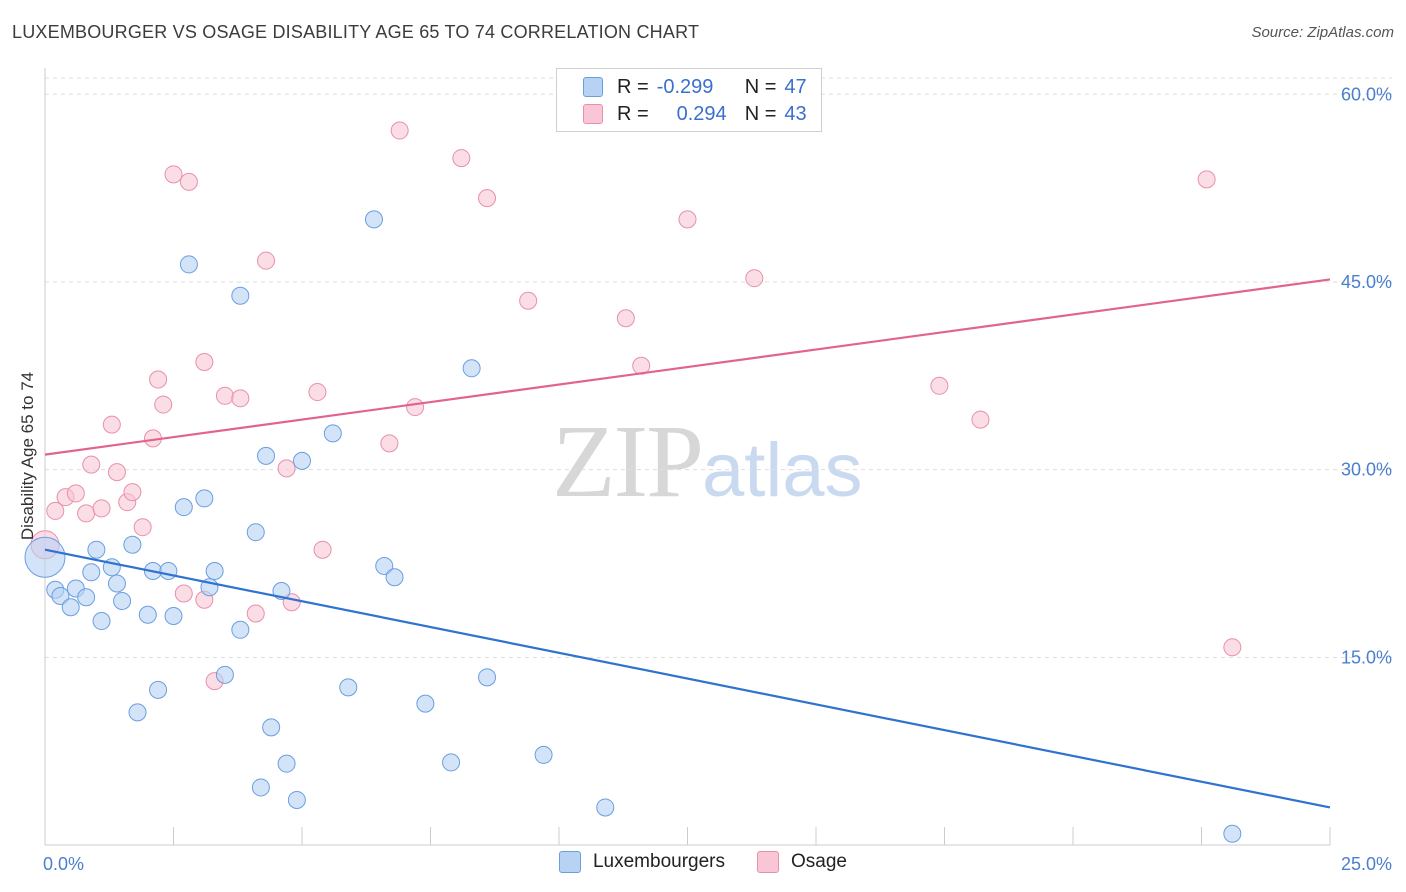  Describe the element at coordinates (760, 86) in the screenshot. I see `legend-n-label: N =` at that location.